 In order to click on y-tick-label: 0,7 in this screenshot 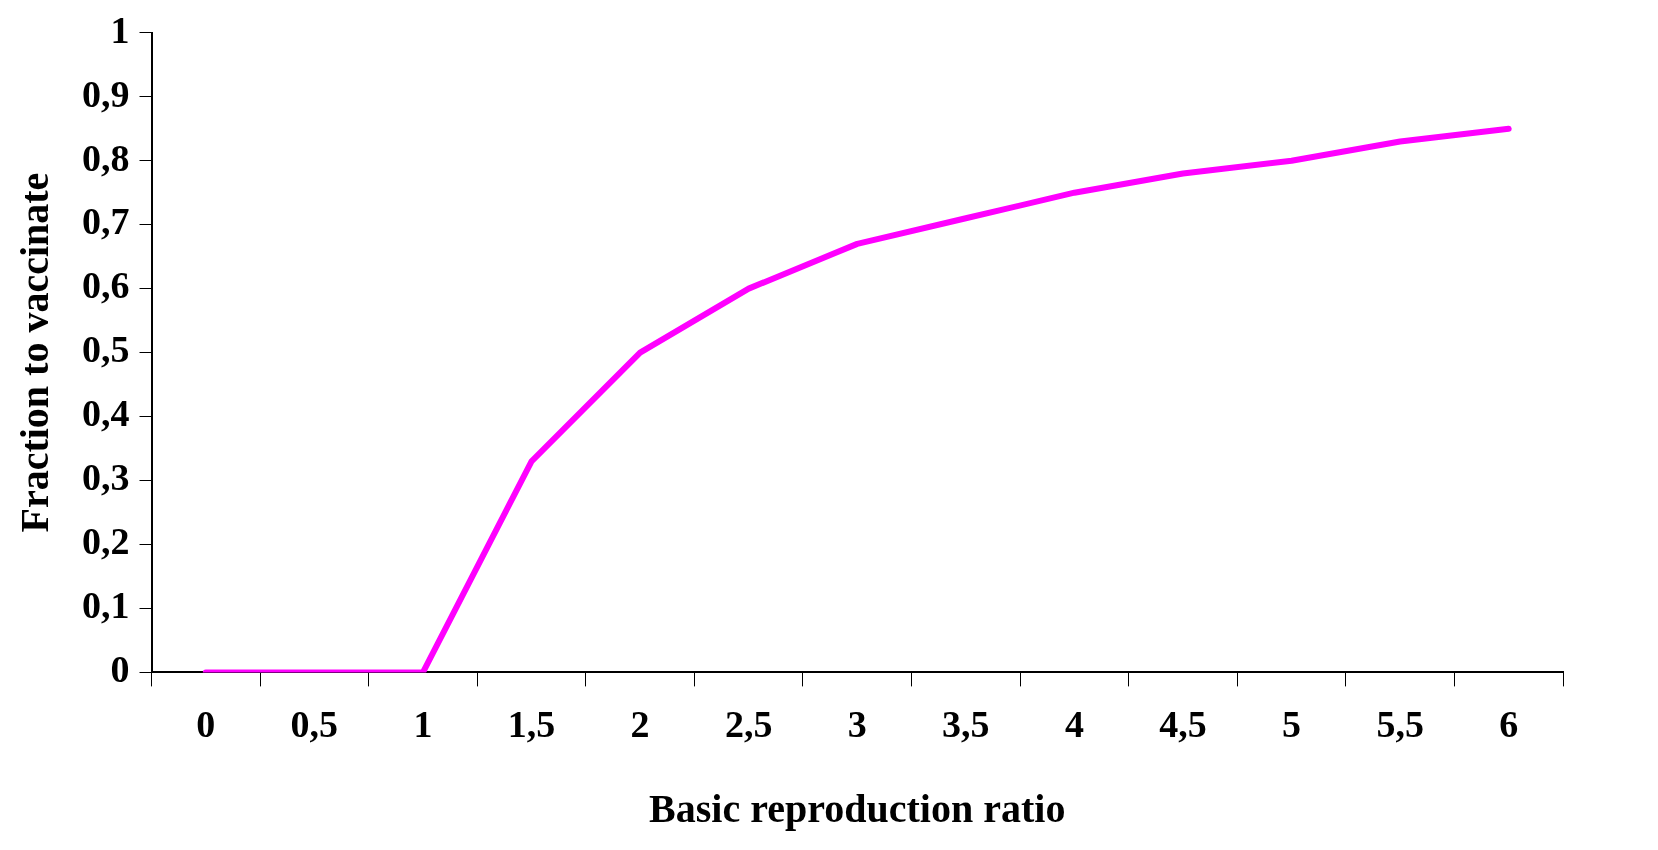, I will do `click(106, 221)`.